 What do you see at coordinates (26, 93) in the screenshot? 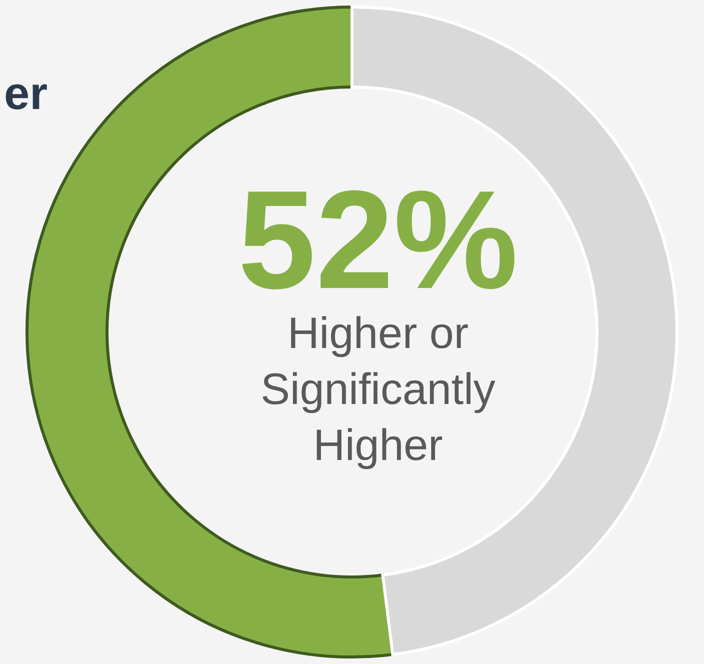
I see `text: er` at bounding box center [26, 93].